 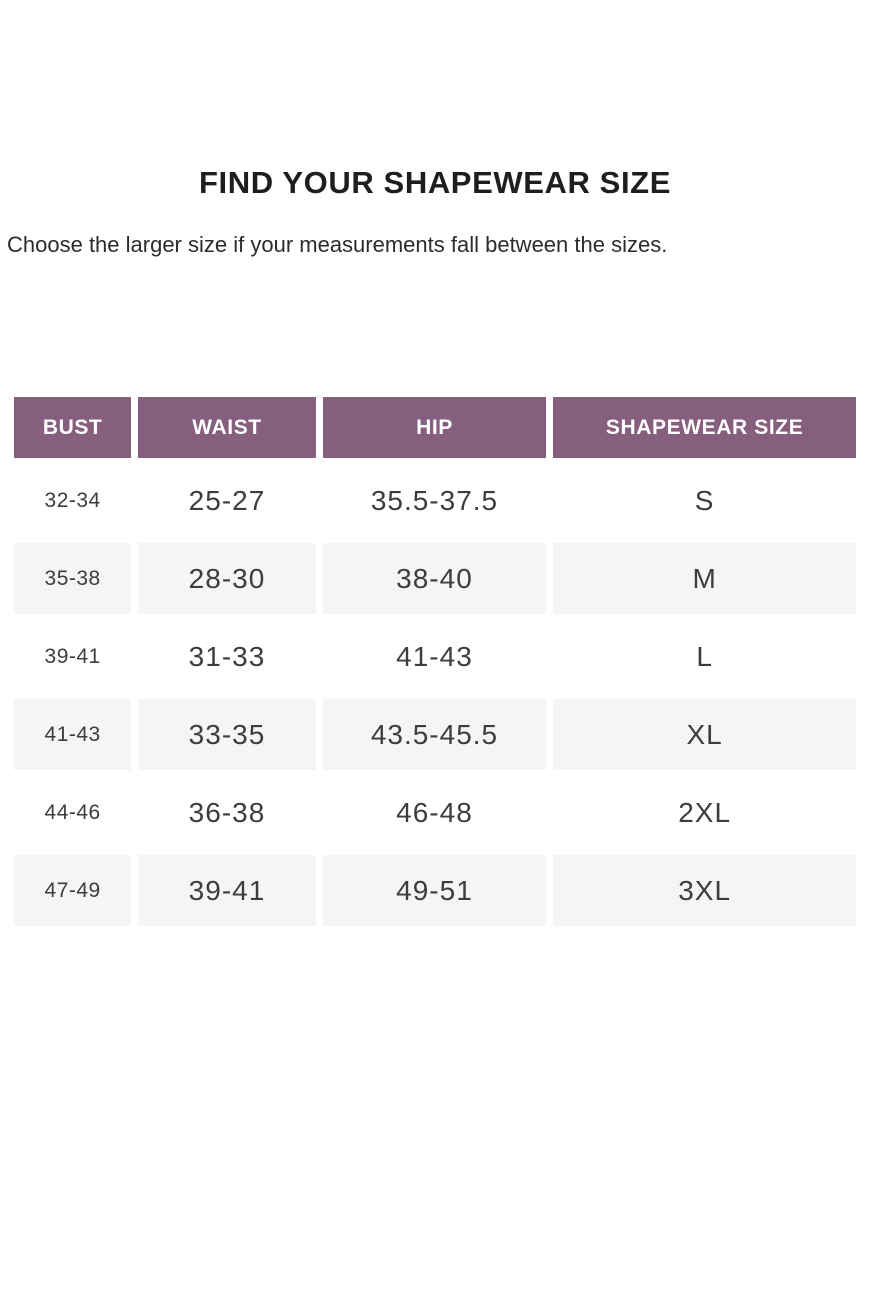 I want to click on table-cell: 2XL, so click(x=704, y=812).